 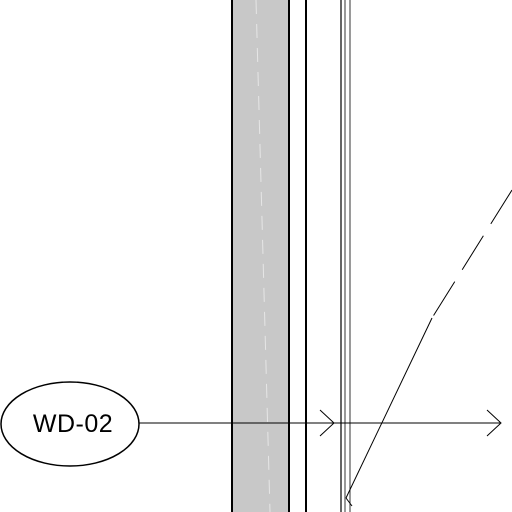 I want to click on wall-fill, so click(x=260, y=256).